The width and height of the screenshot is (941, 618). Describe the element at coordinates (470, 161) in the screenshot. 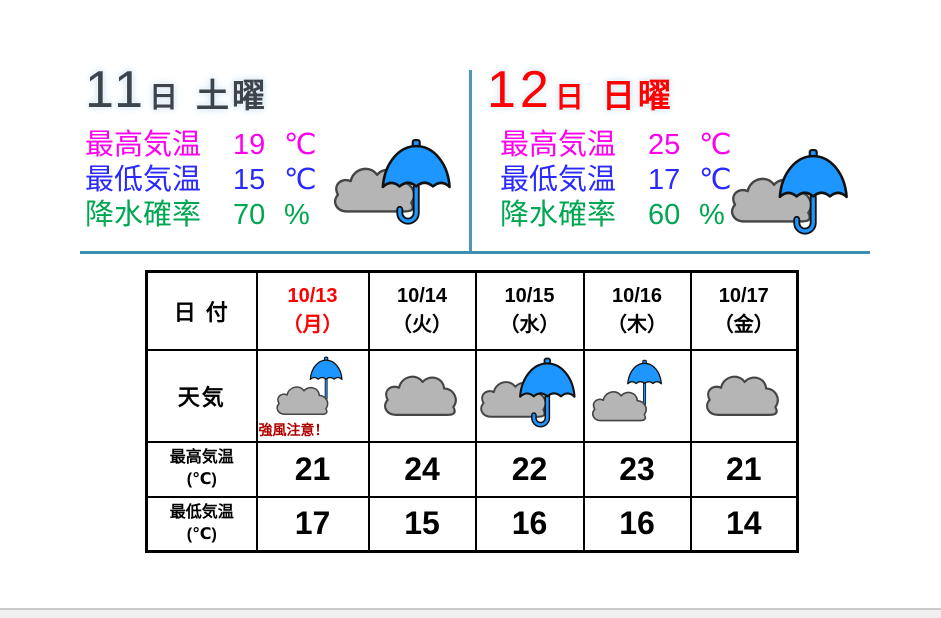

I see `vertical-divider` at that location.